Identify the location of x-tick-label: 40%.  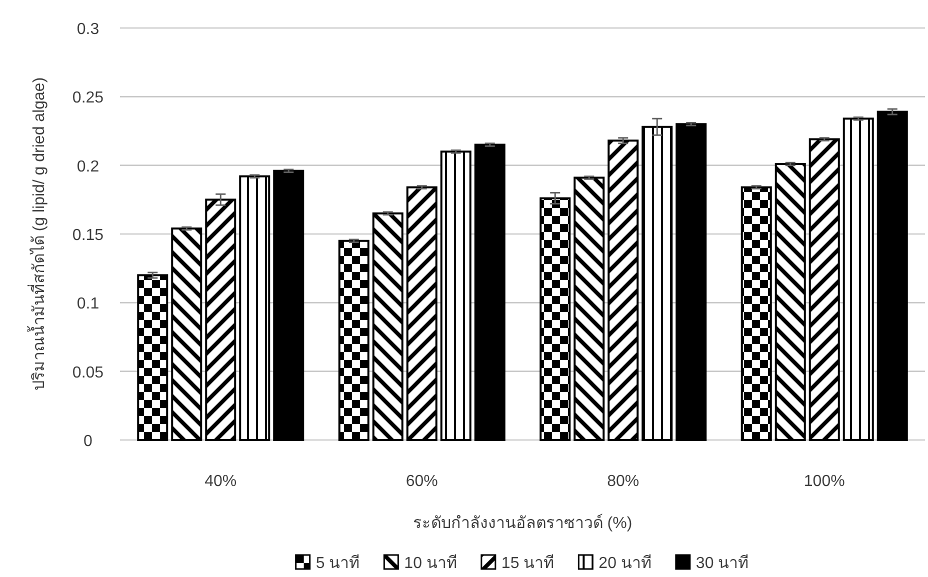
(220, 481).